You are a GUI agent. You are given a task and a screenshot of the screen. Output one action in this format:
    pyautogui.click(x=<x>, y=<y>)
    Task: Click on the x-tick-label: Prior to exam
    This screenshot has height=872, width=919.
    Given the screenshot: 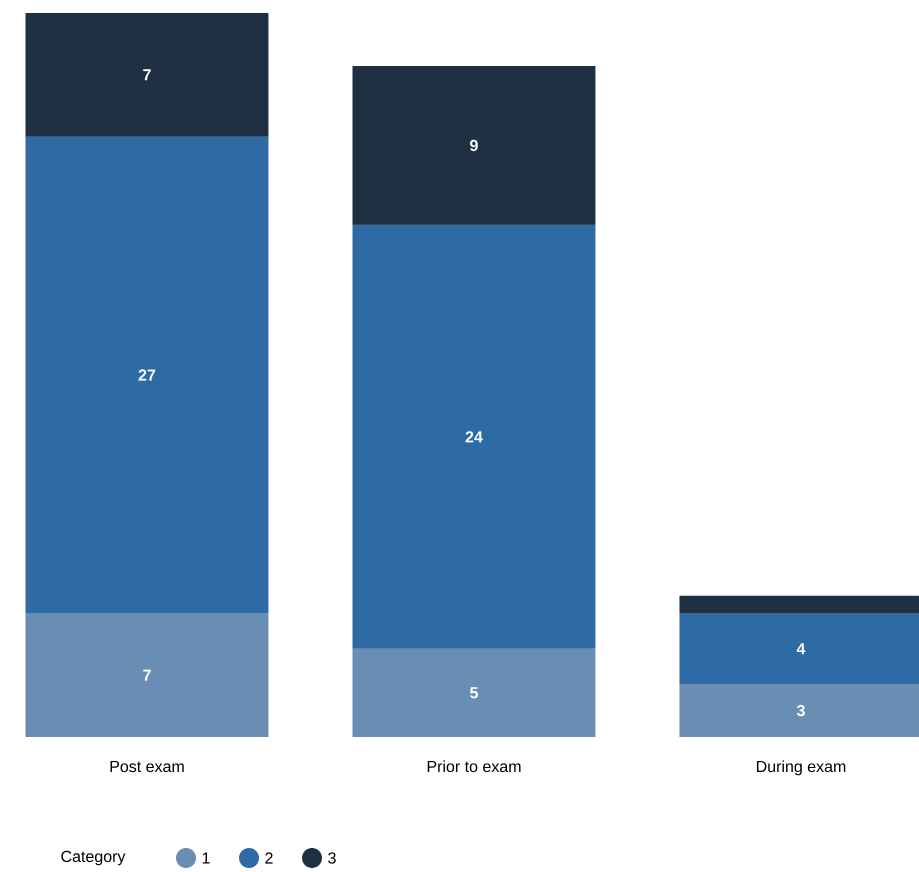 What is the action you would take?
    pyautogui.click(x=474, y=766)
    